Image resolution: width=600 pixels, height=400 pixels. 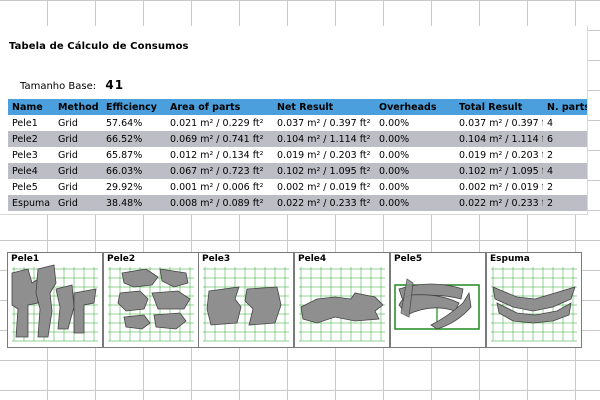 What do you see at coordinates (58, 86) in the screenshot?
I see `base-size-label: Tamanho Base:` at bounding box center [58, 86].